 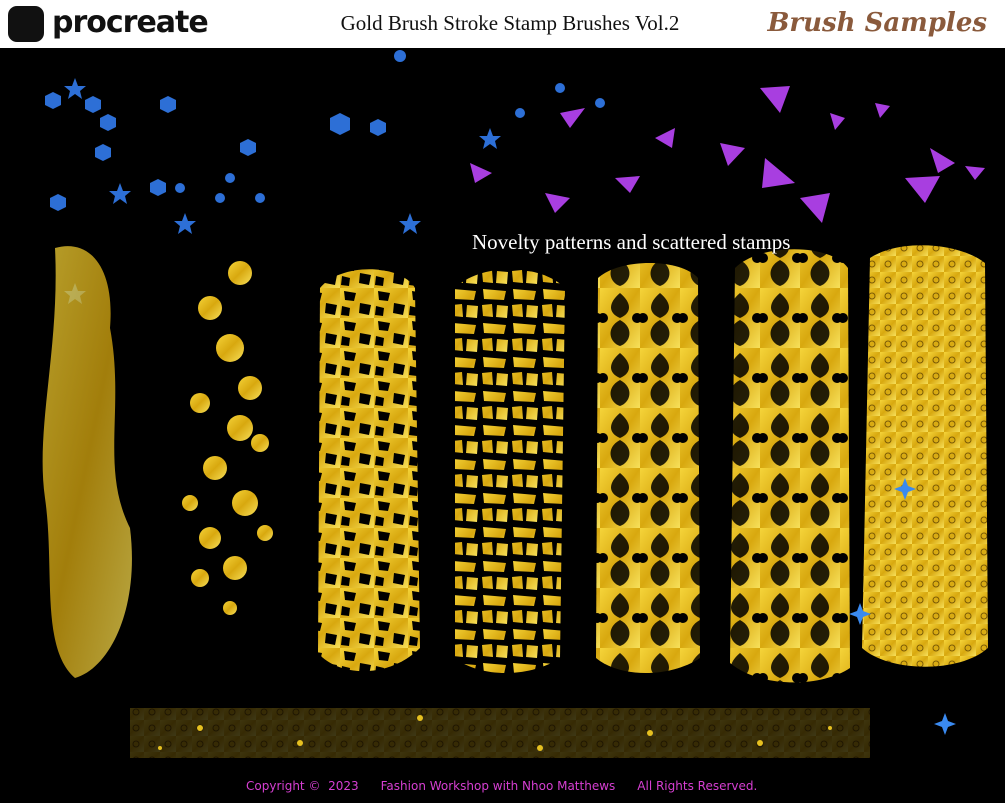 I want to click on gold-speckles, so click(x=500, y=733).